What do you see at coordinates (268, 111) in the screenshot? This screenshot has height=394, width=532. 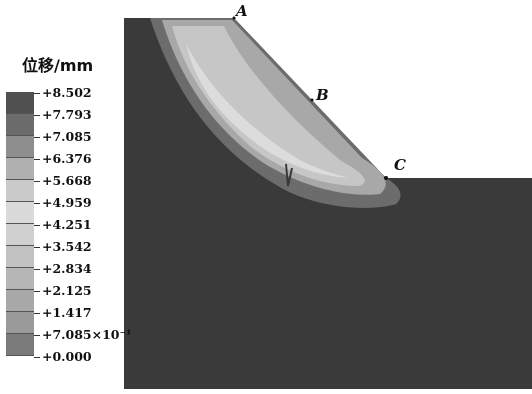 I see `displacement-band-core` at bounding box center [268, 111].